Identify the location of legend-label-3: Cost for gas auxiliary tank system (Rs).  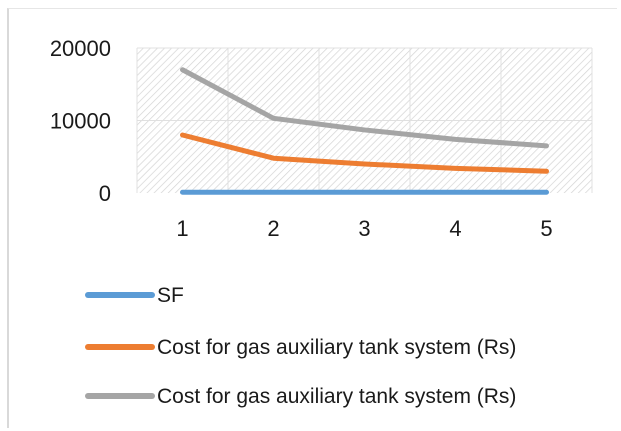
(336, 396).